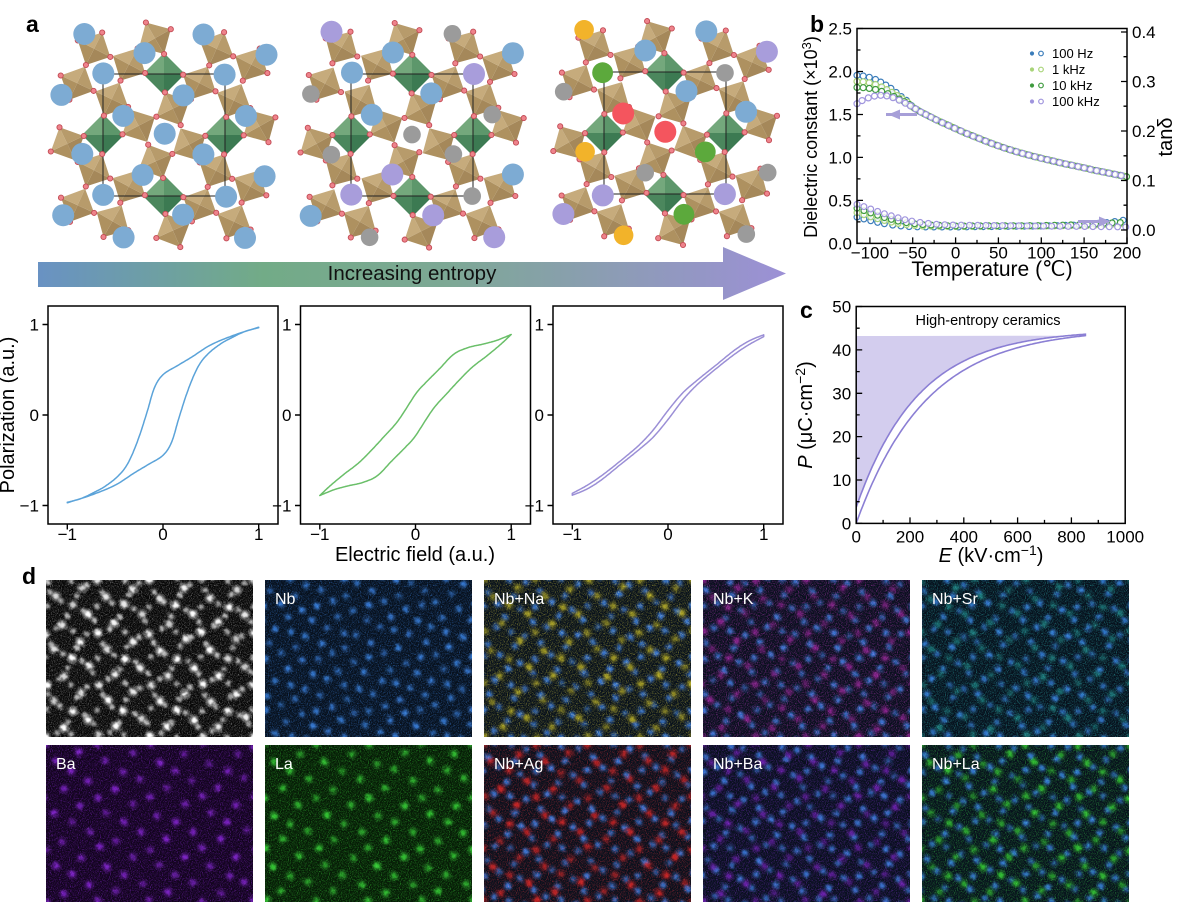 The height and width of the screenshot is (921, 1181). Describe the element at coordinates (810, 137) in the screenshot. I see `svg-text: Dielectric constant (×103)` at that location.